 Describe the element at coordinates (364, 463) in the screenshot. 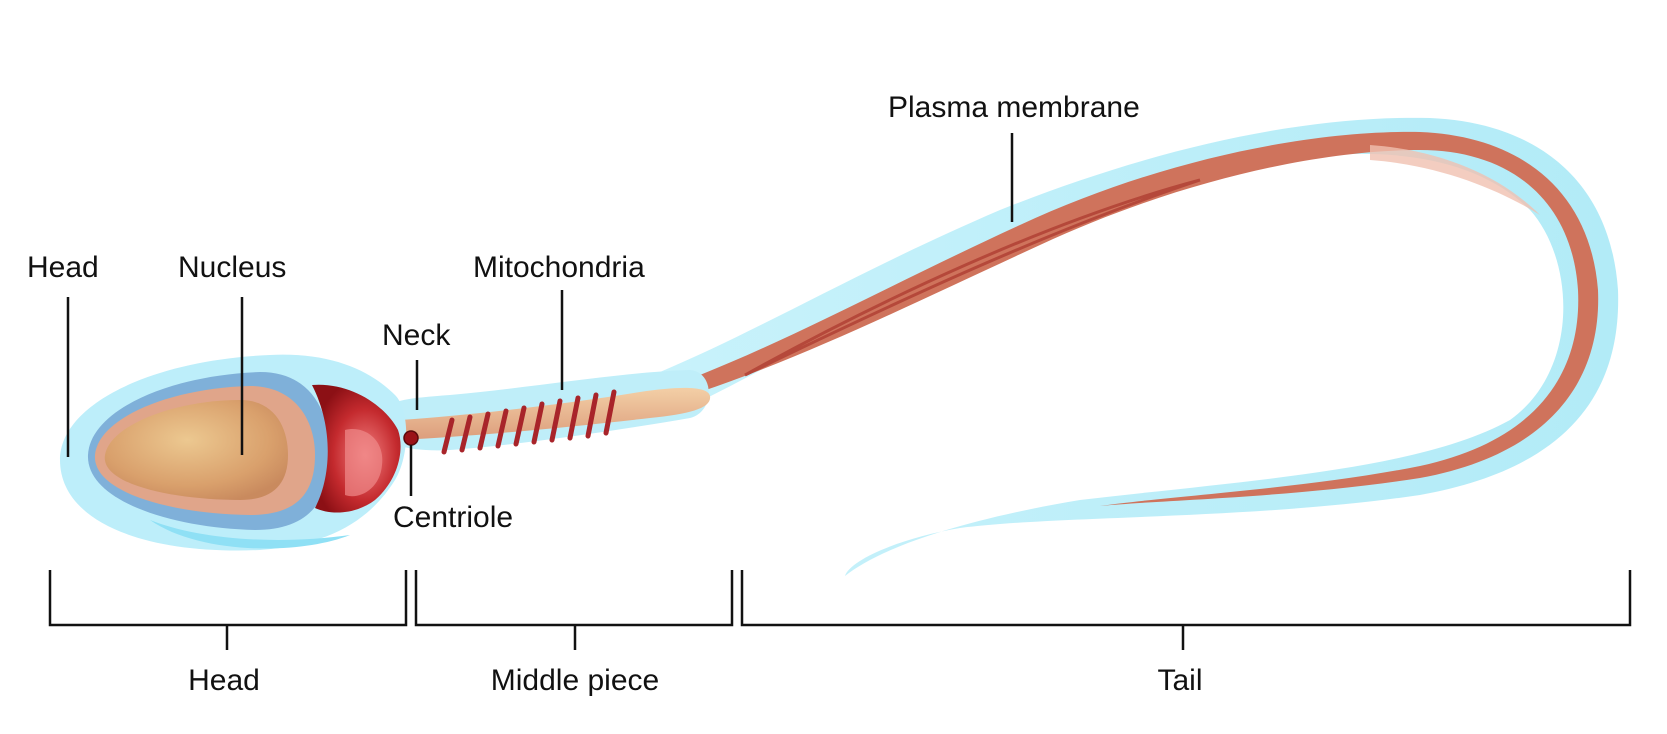

I see `neck-highlight` at that location.